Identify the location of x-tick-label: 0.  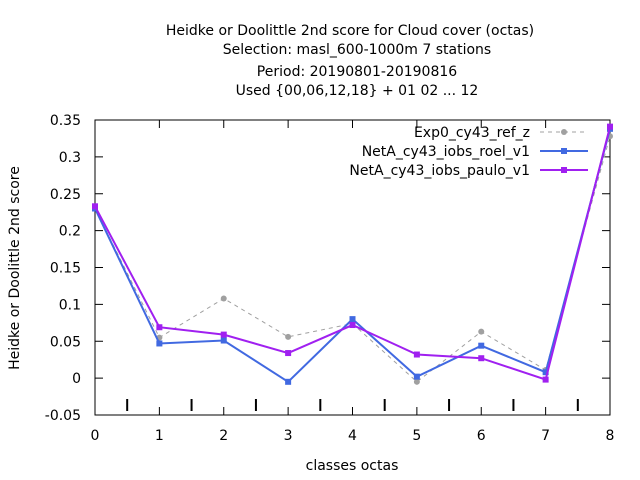
(95, 436).